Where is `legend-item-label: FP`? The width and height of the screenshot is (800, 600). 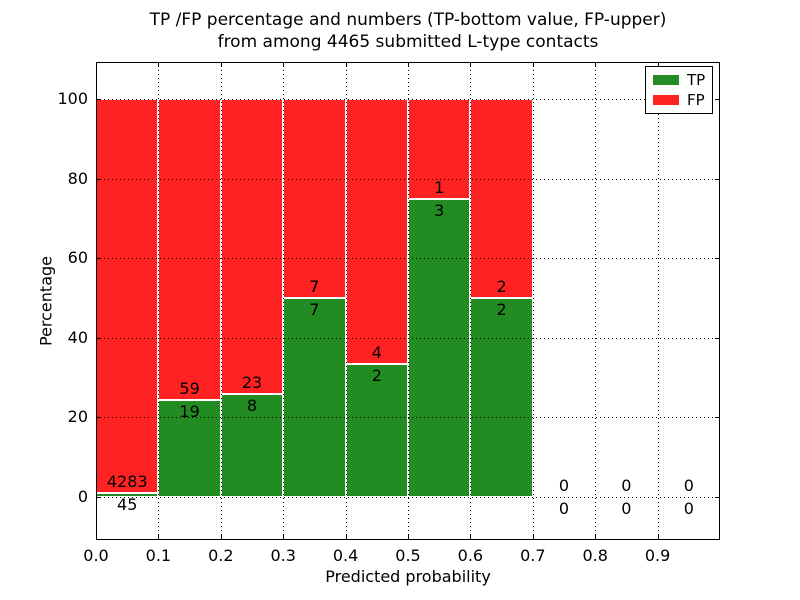 legend-item-label: FP is located at coordinates (696, 100).